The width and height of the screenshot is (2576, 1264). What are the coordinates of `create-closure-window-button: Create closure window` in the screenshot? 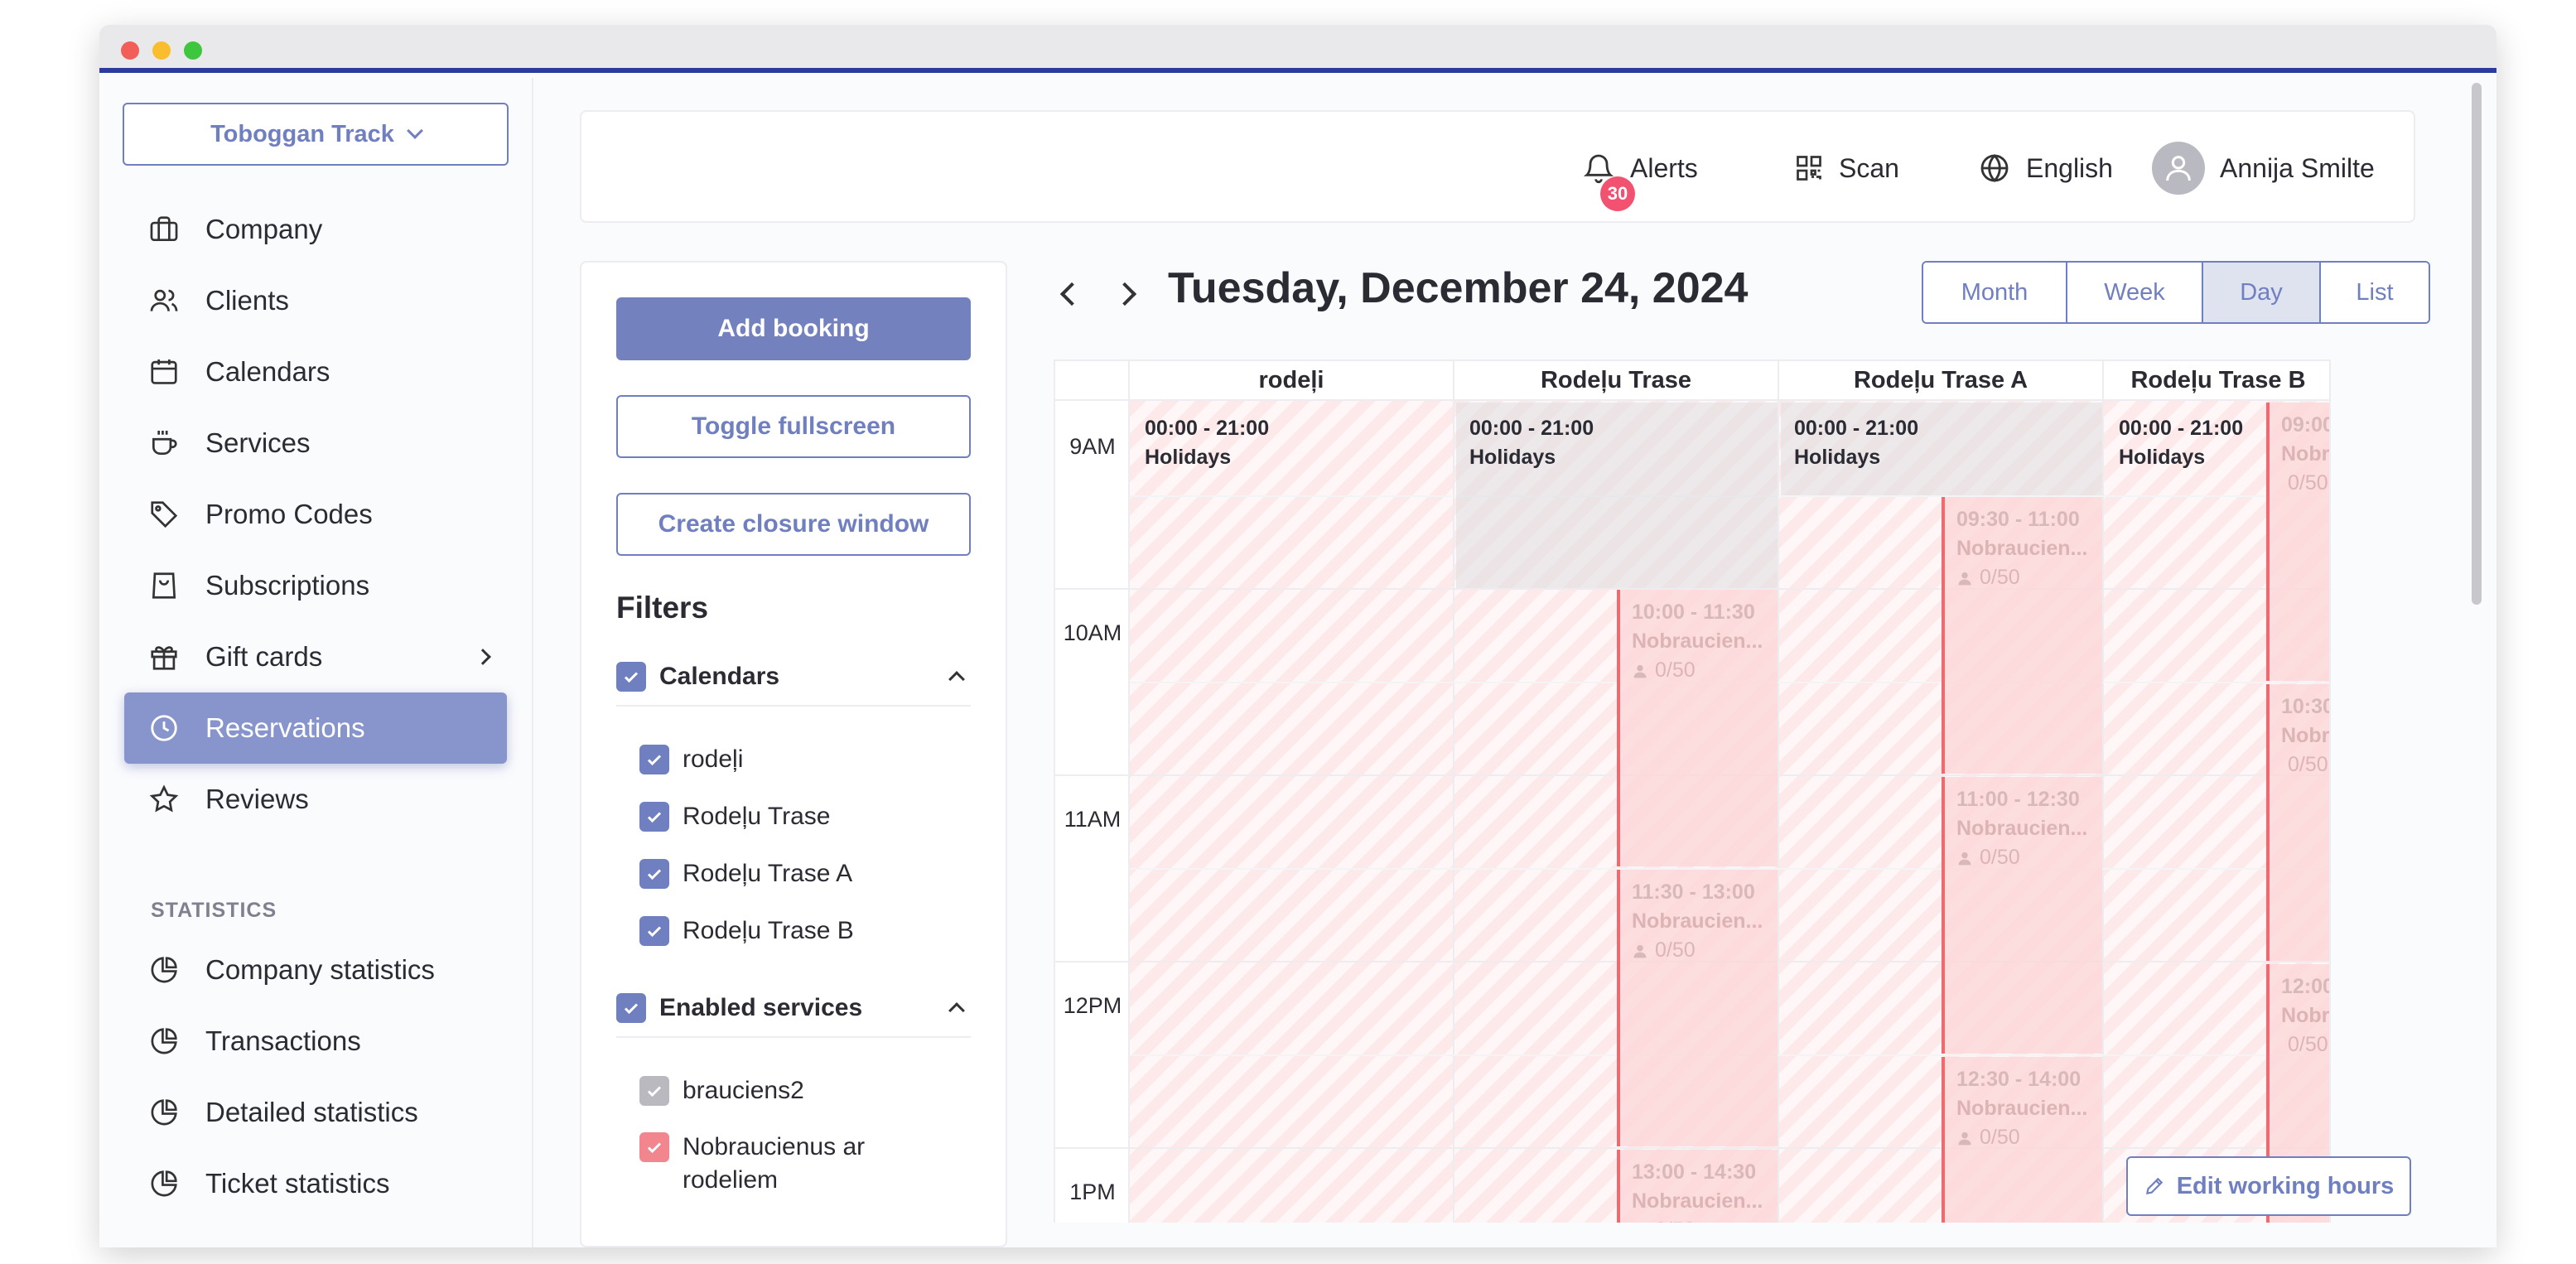 It's located at (793, 524).